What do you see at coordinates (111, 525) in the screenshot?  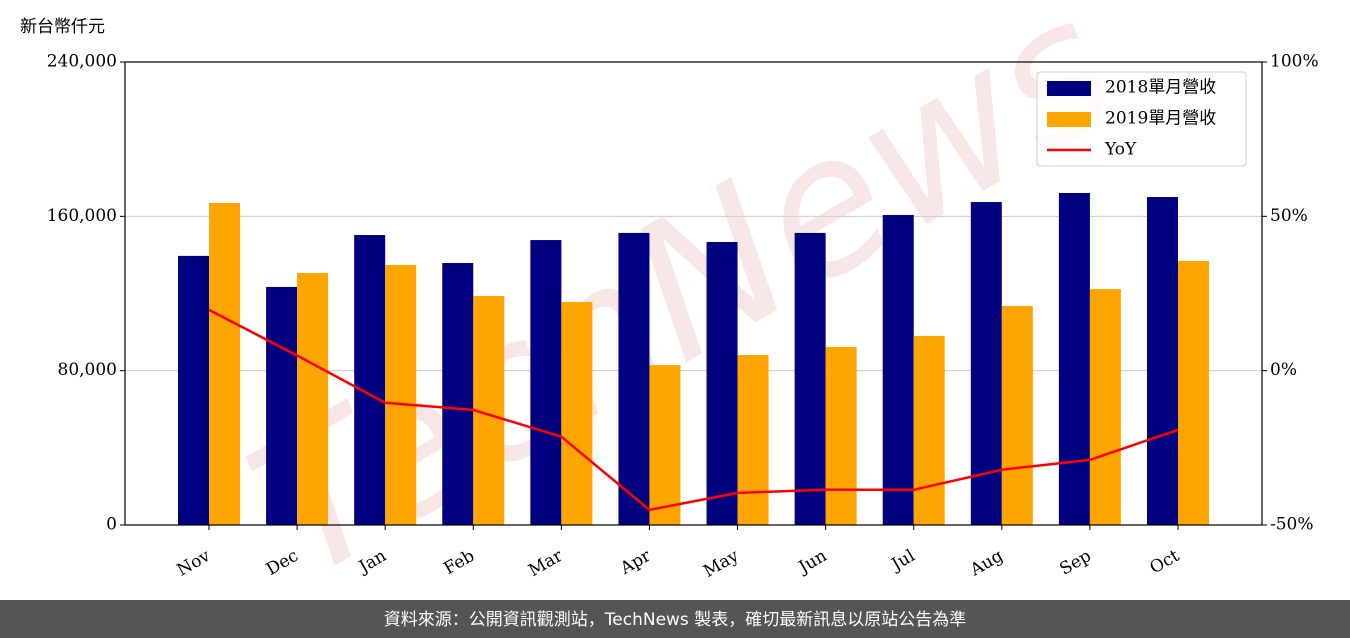 I see `y-tick-label: 0` at bounding box center [111, 525].